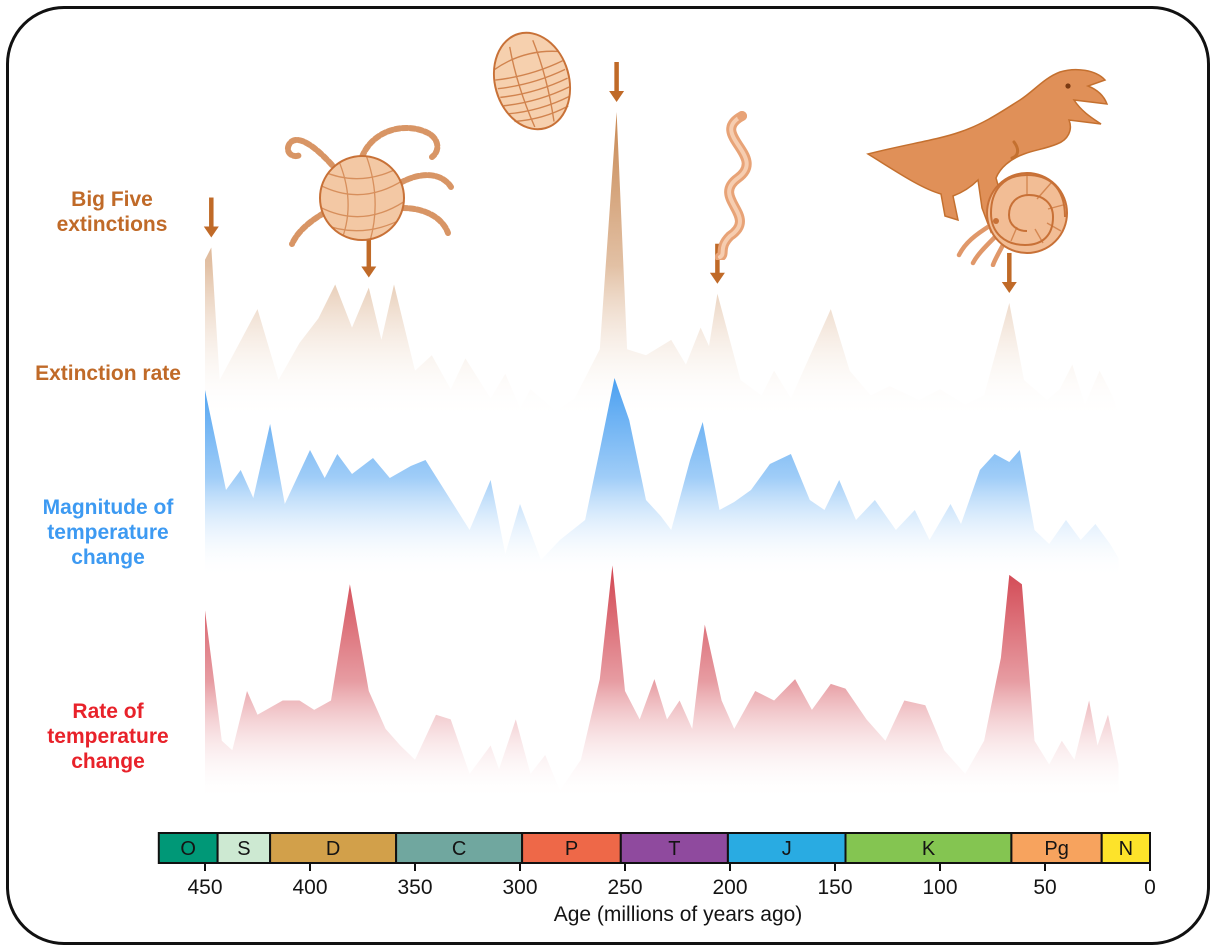  I want to click on axis-tick-label: 250, so click(624, 887).